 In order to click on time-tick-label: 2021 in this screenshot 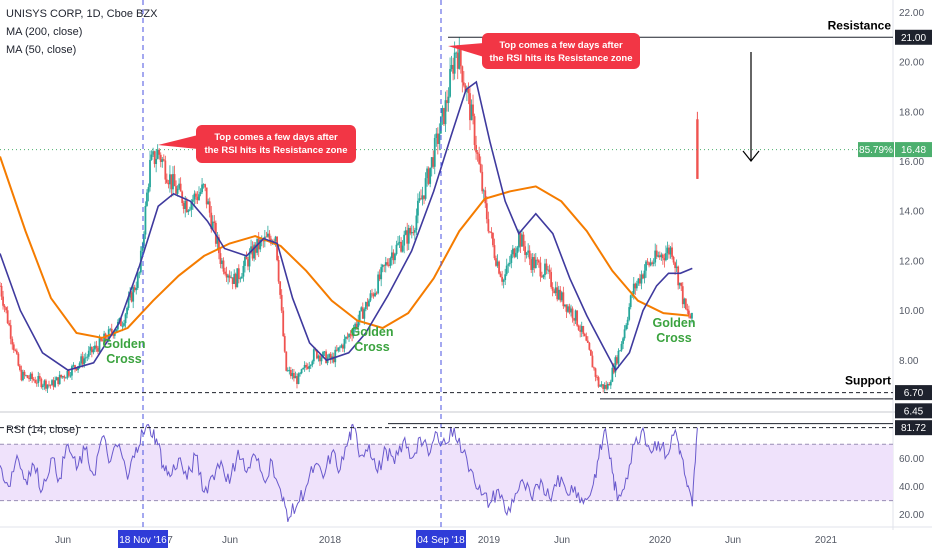, I will do `click(826, 540)`.